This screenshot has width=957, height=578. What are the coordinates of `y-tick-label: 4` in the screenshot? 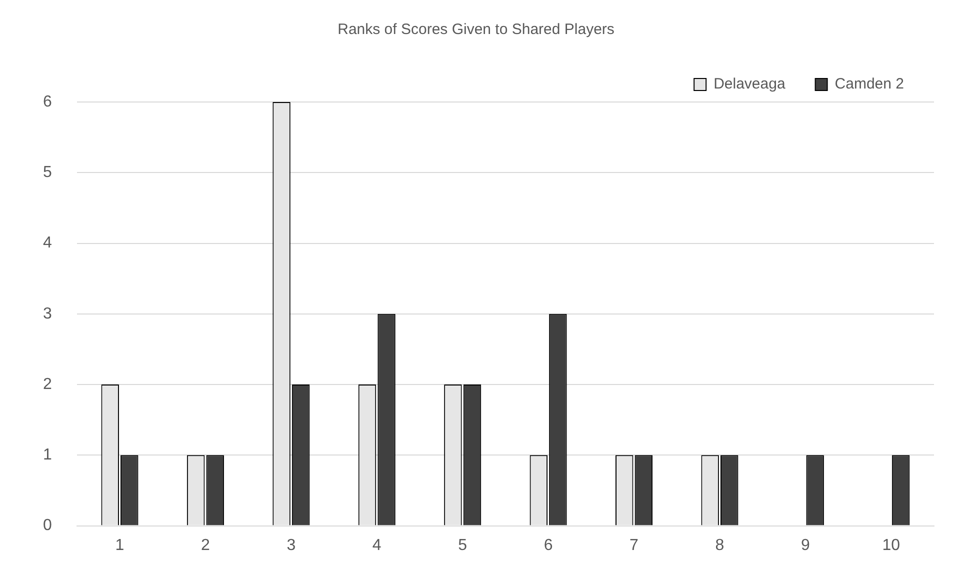 It's located at (47, 243).